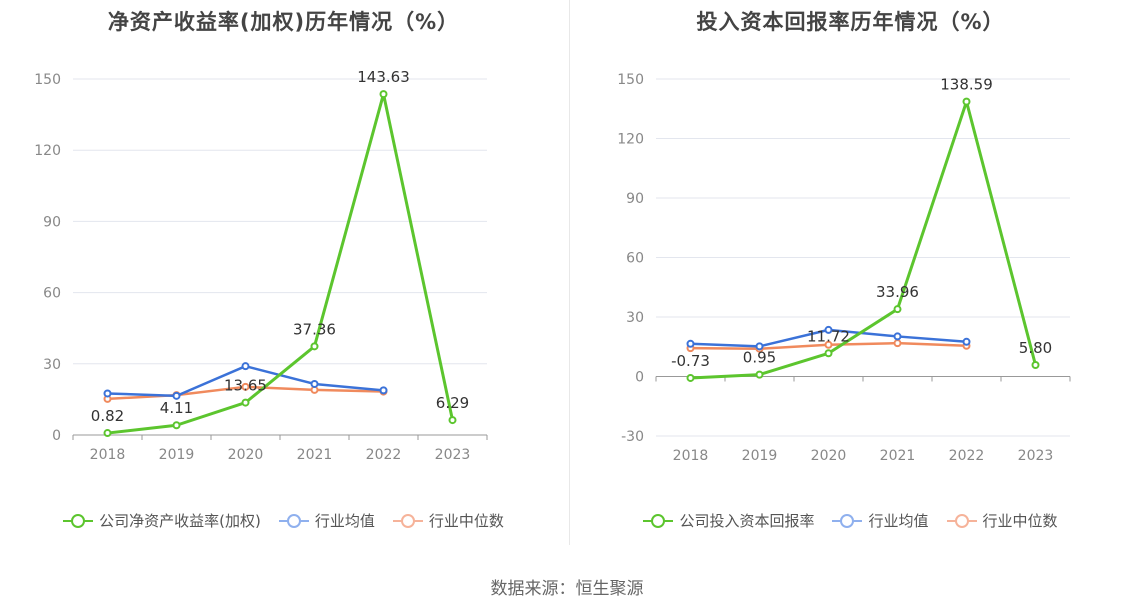 The image size is (1134, 612). Describe the element at coordinates (690, 361) in the screenshot. I see `data-label: -0.73` at that location.